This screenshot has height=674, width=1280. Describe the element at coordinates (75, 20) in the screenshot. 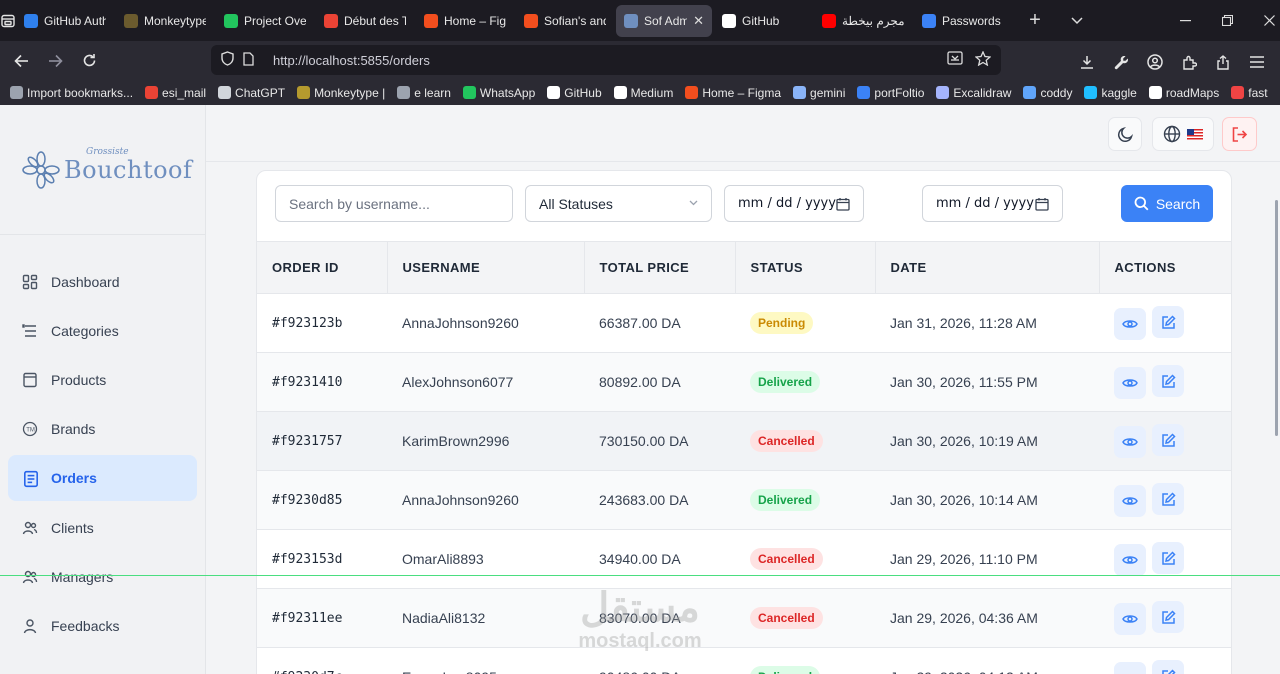

I see `browser-tab-label: GitHub Auth` at that location.